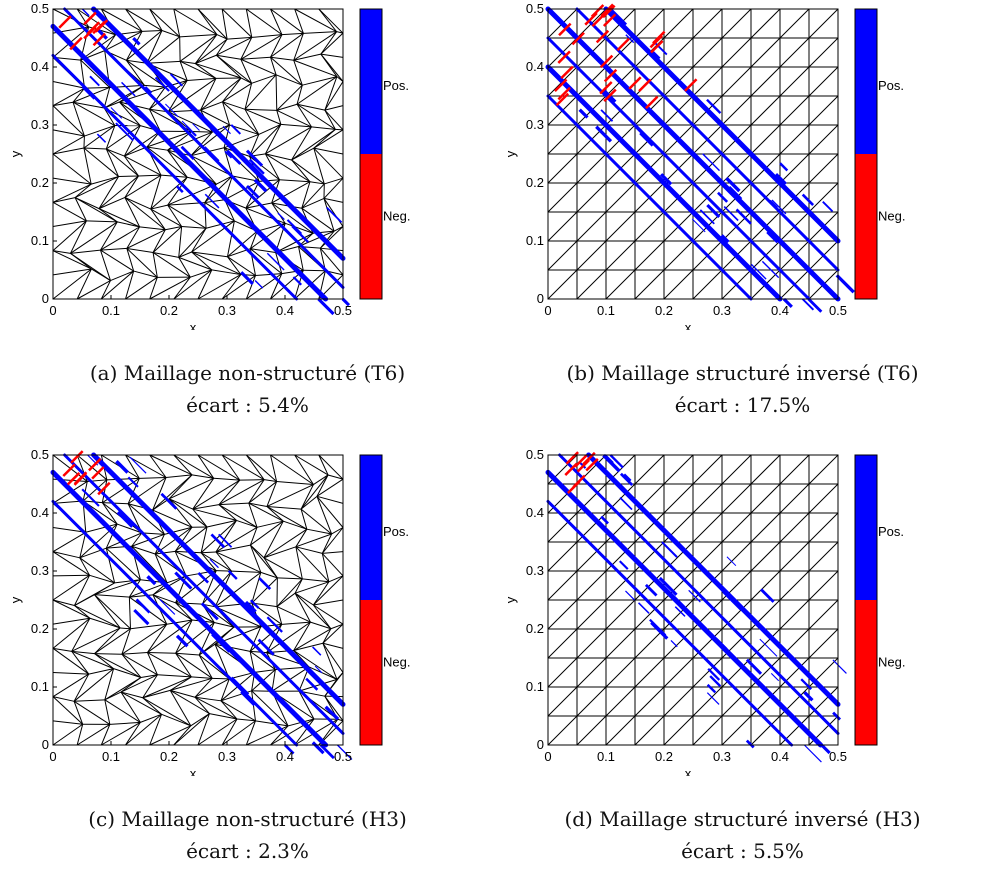 The height and width of the screenshot is (882, 990). Describe the element at coordinates (664, 756) in the screenshot. I see `x-tick-label: 0.2` at that location.